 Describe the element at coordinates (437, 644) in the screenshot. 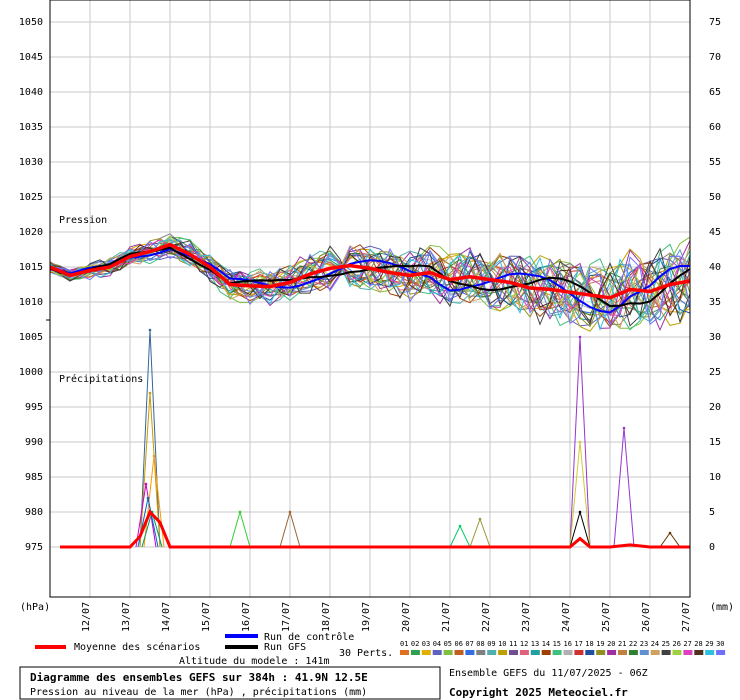

I see `pert-number: 04` at that location.